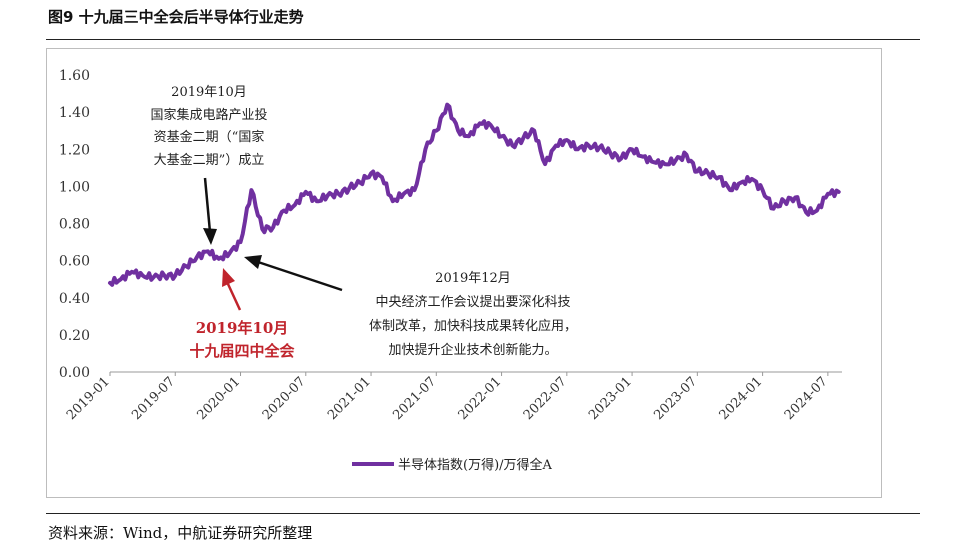  What do you see at coordinates (349, 398) in the screenshot?
I see `x-tick-label: 2021-01` at bounding box center [349, 398].